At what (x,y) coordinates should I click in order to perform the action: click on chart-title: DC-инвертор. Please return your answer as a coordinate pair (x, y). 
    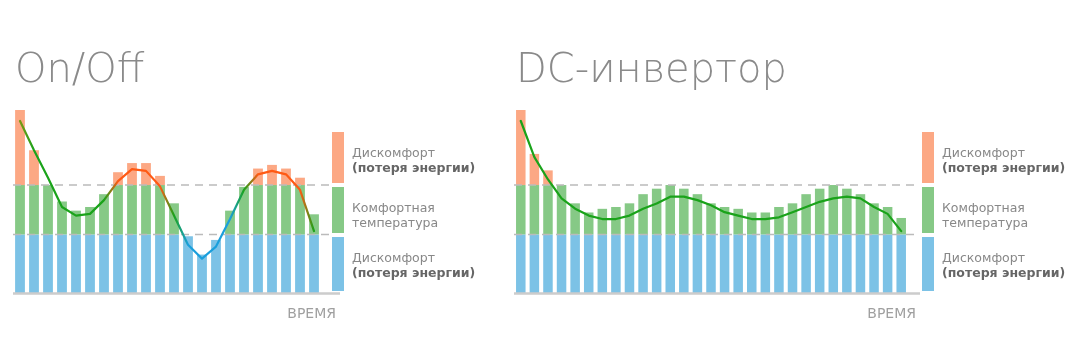
    Looking at the image, I should click on (651, 68).